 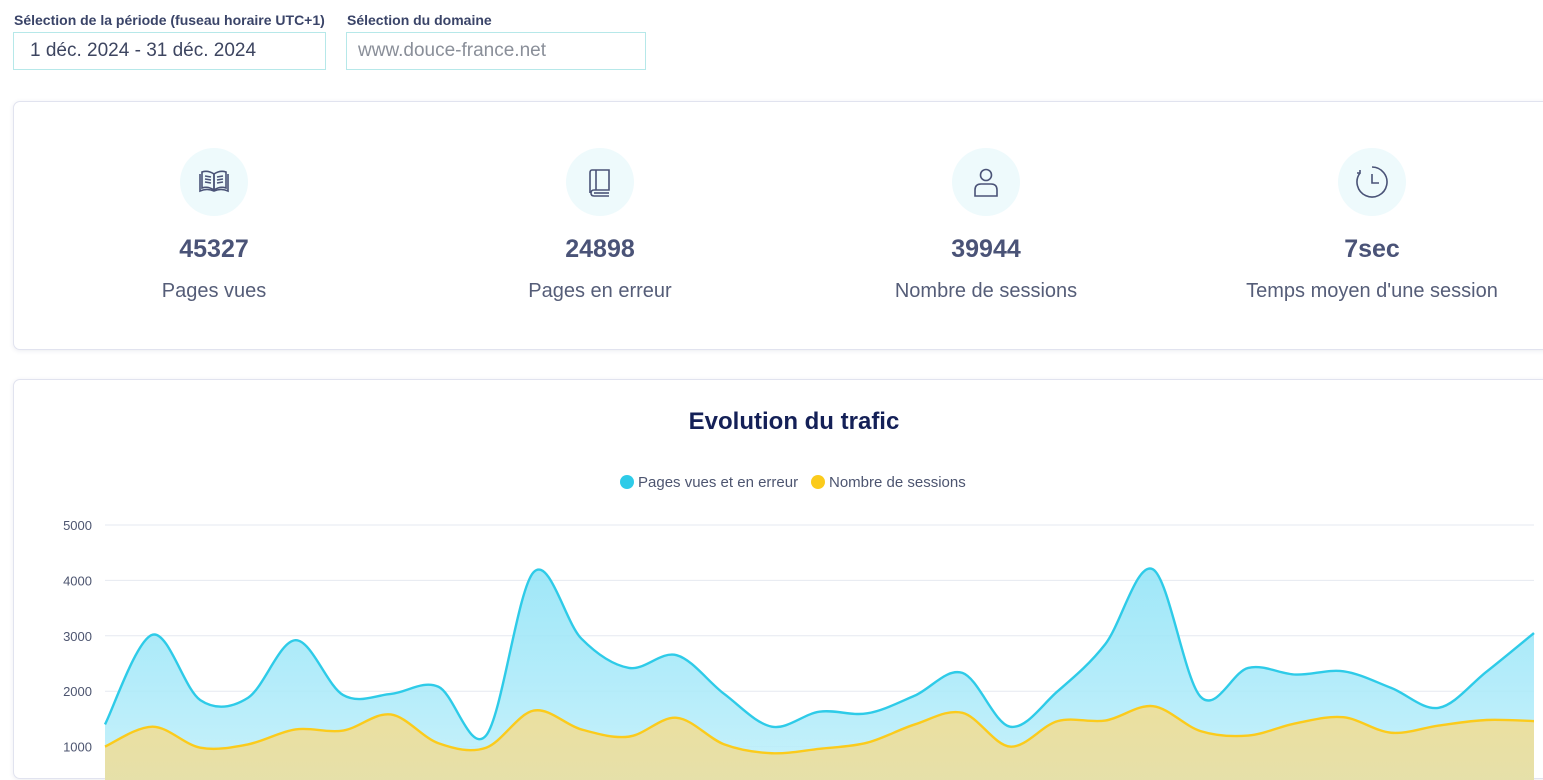 I want to click on y-tick-label: 1000, so click(x=77, y=747).